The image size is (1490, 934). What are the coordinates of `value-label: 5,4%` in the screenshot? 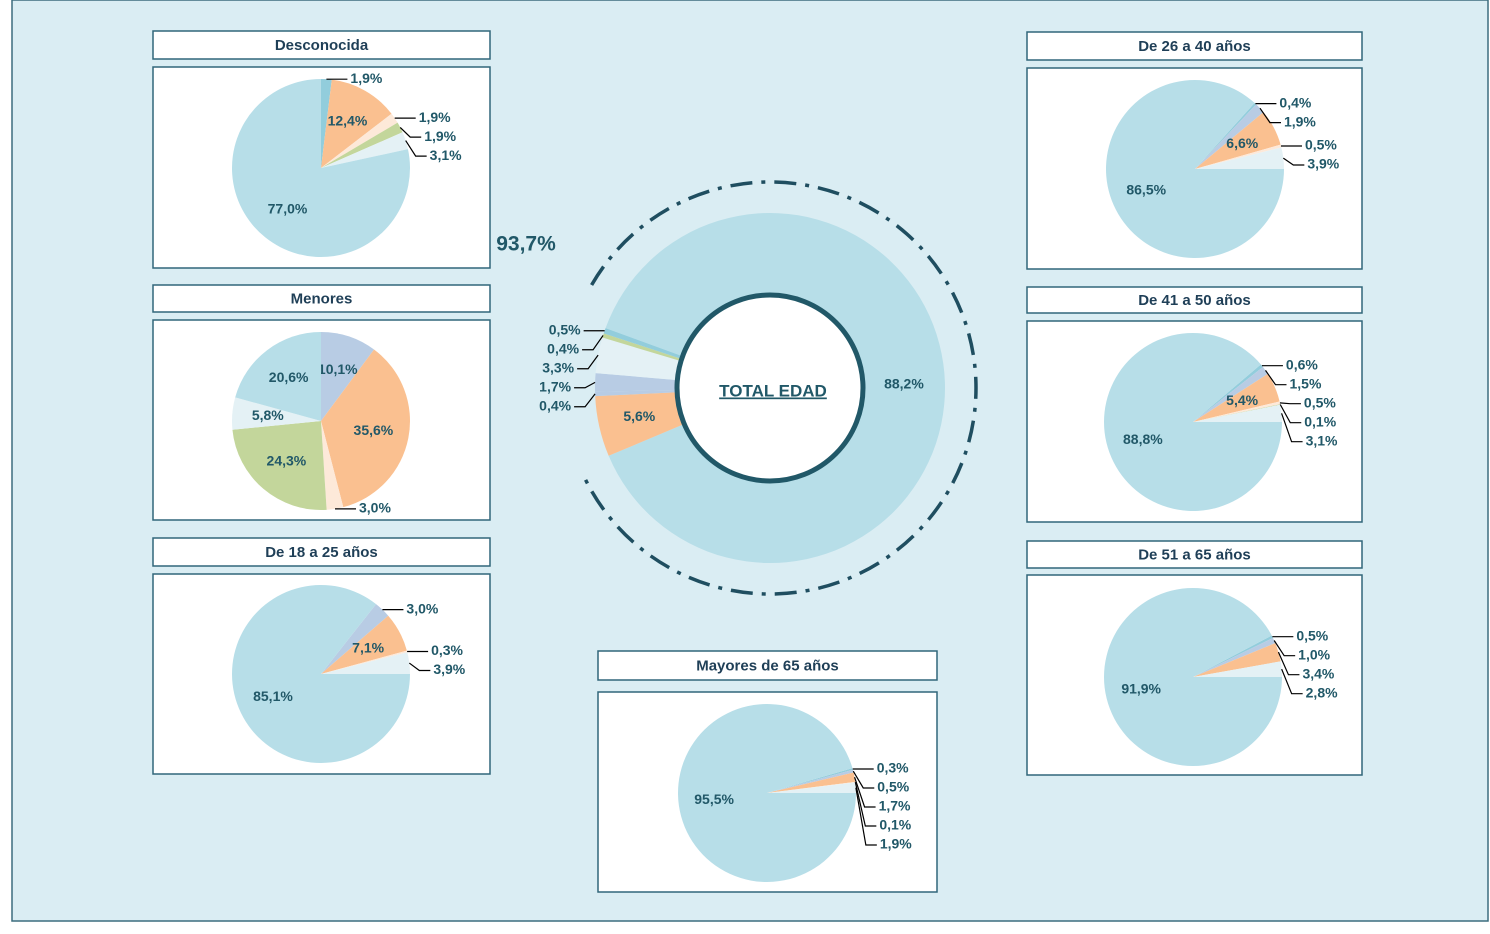 It's located at (1242, 400).